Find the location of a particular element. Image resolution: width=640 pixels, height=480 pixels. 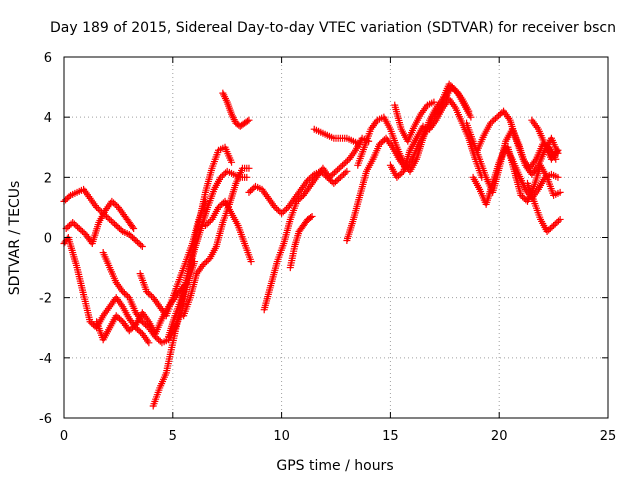

x-tick-label: 25 is located at coordinates (608, 436).